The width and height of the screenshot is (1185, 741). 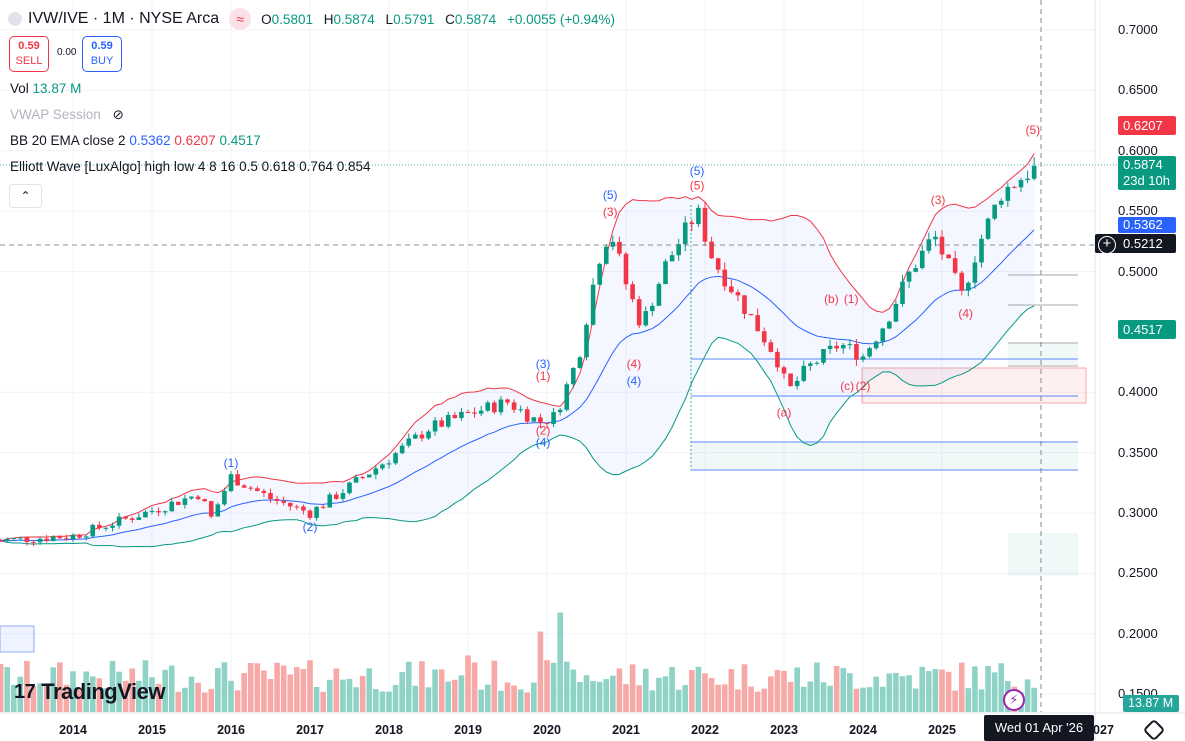 I want to click on wave-label: (1), so click(x=851, y=299).